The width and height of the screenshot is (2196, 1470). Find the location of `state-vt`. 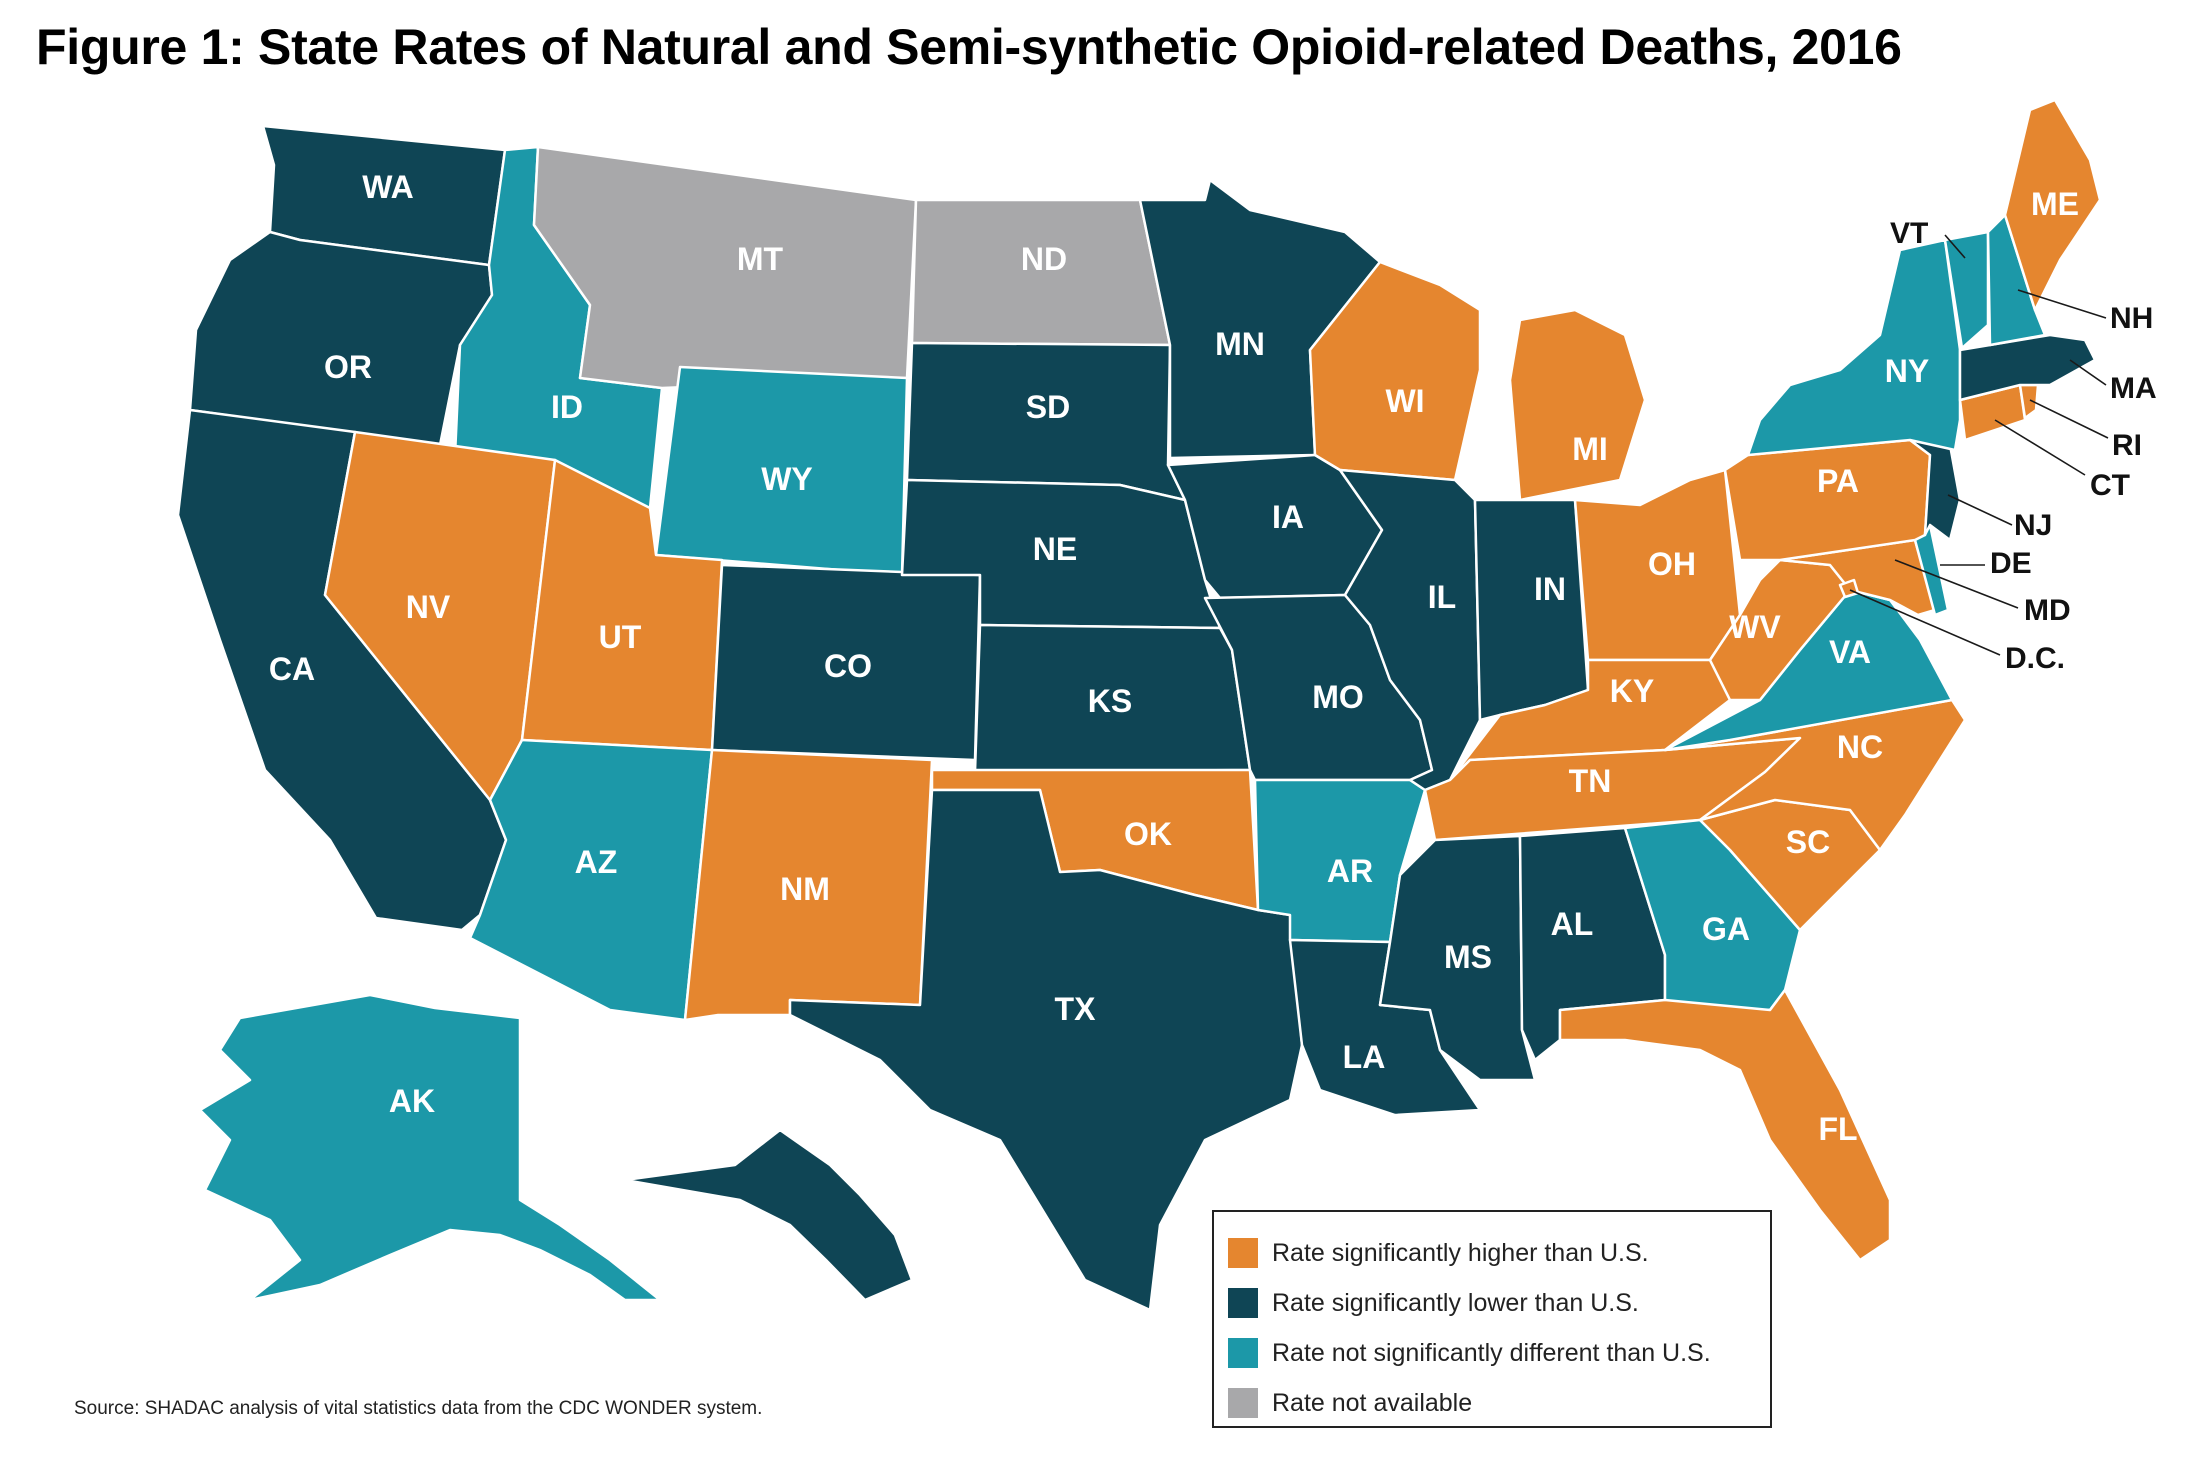

state-vt is located at coordinates (1966, 290).